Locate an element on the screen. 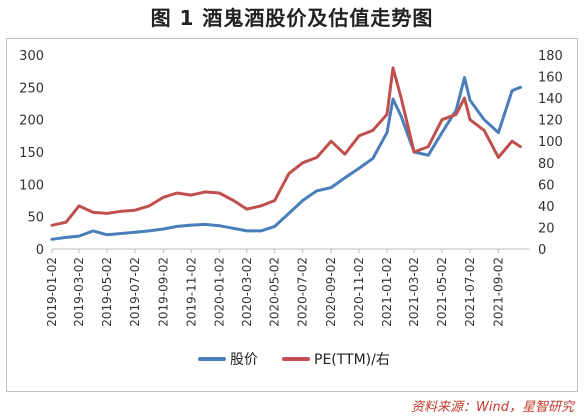  y-right-tick-label: 80 is located at coordinates (546, 164).